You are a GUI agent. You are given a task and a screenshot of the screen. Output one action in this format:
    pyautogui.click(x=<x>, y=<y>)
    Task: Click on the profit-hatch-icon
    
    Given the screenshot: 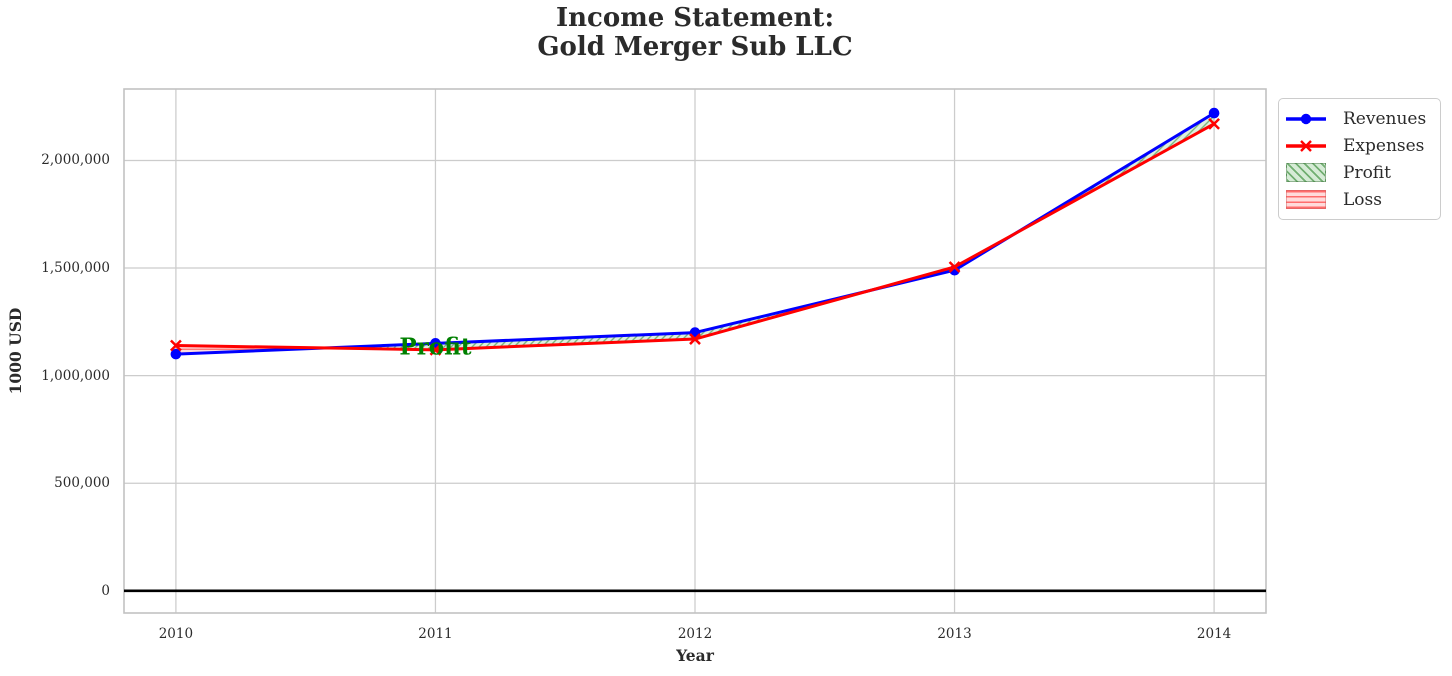 What is the action you would take?
    pyautogui.click(x=1306, y=172)
    